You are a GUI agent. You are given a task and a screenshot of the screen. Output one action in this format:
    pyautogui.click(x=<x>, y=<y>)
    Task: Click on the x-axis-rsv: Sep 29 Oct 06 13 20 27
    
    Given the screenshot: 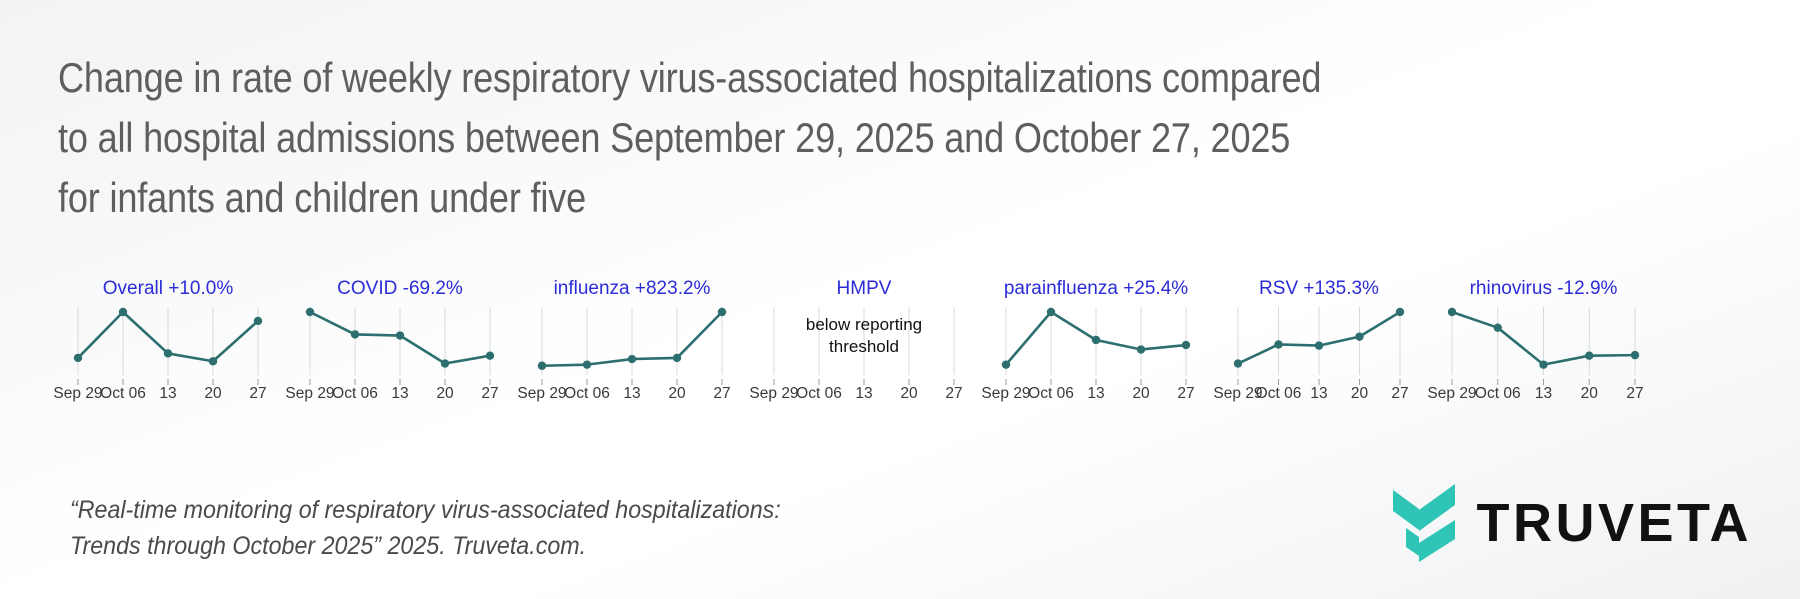 What is the action you would take?
    pyautogui.click(x=1319, y=392)
    